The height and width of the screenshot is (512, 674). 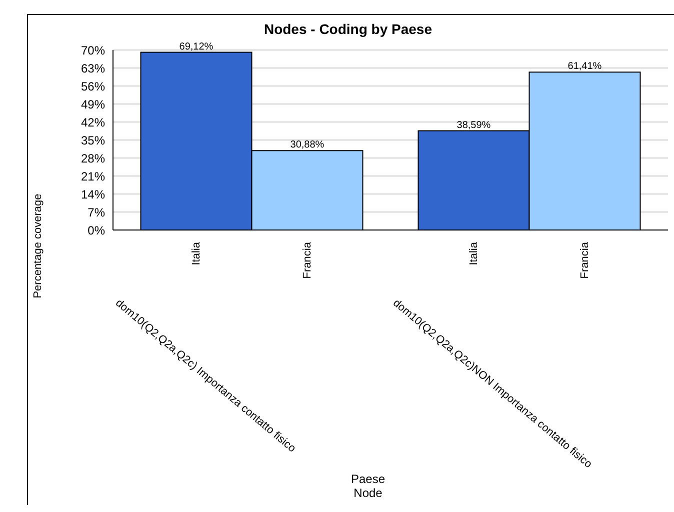 What do you see at coordinates (93, 176) in the screenshot?
I see `y-tick-label: 21%` at bounding box center [93, 176].